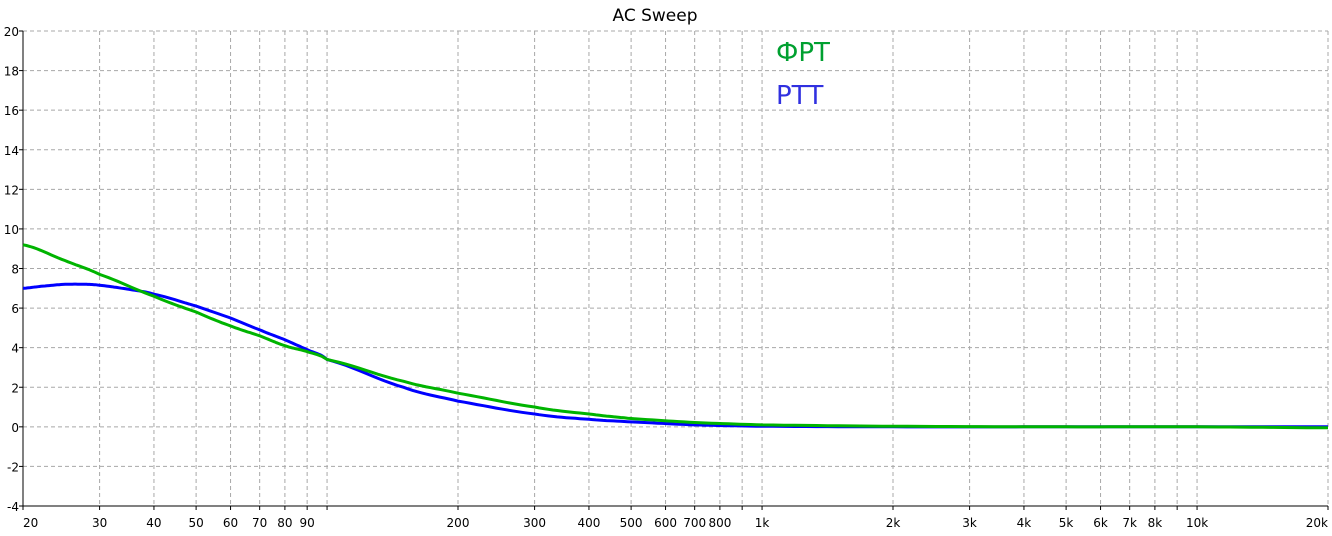 This screenshot has width=1332, height=536. I want to click on x-tick-label: 4k, so click(1024, 523).